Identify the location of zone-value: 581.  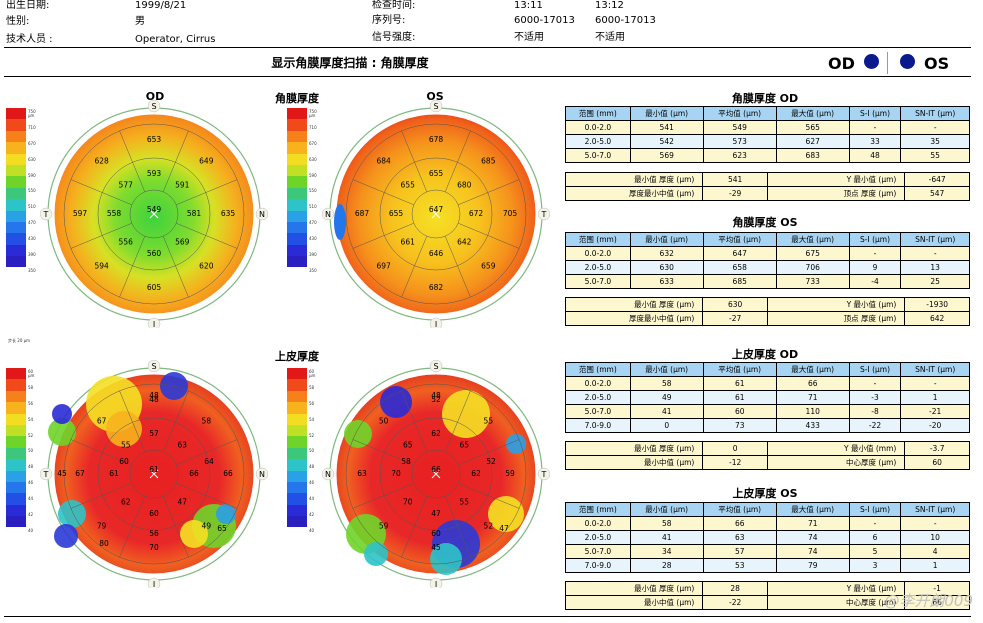
(194, 213).